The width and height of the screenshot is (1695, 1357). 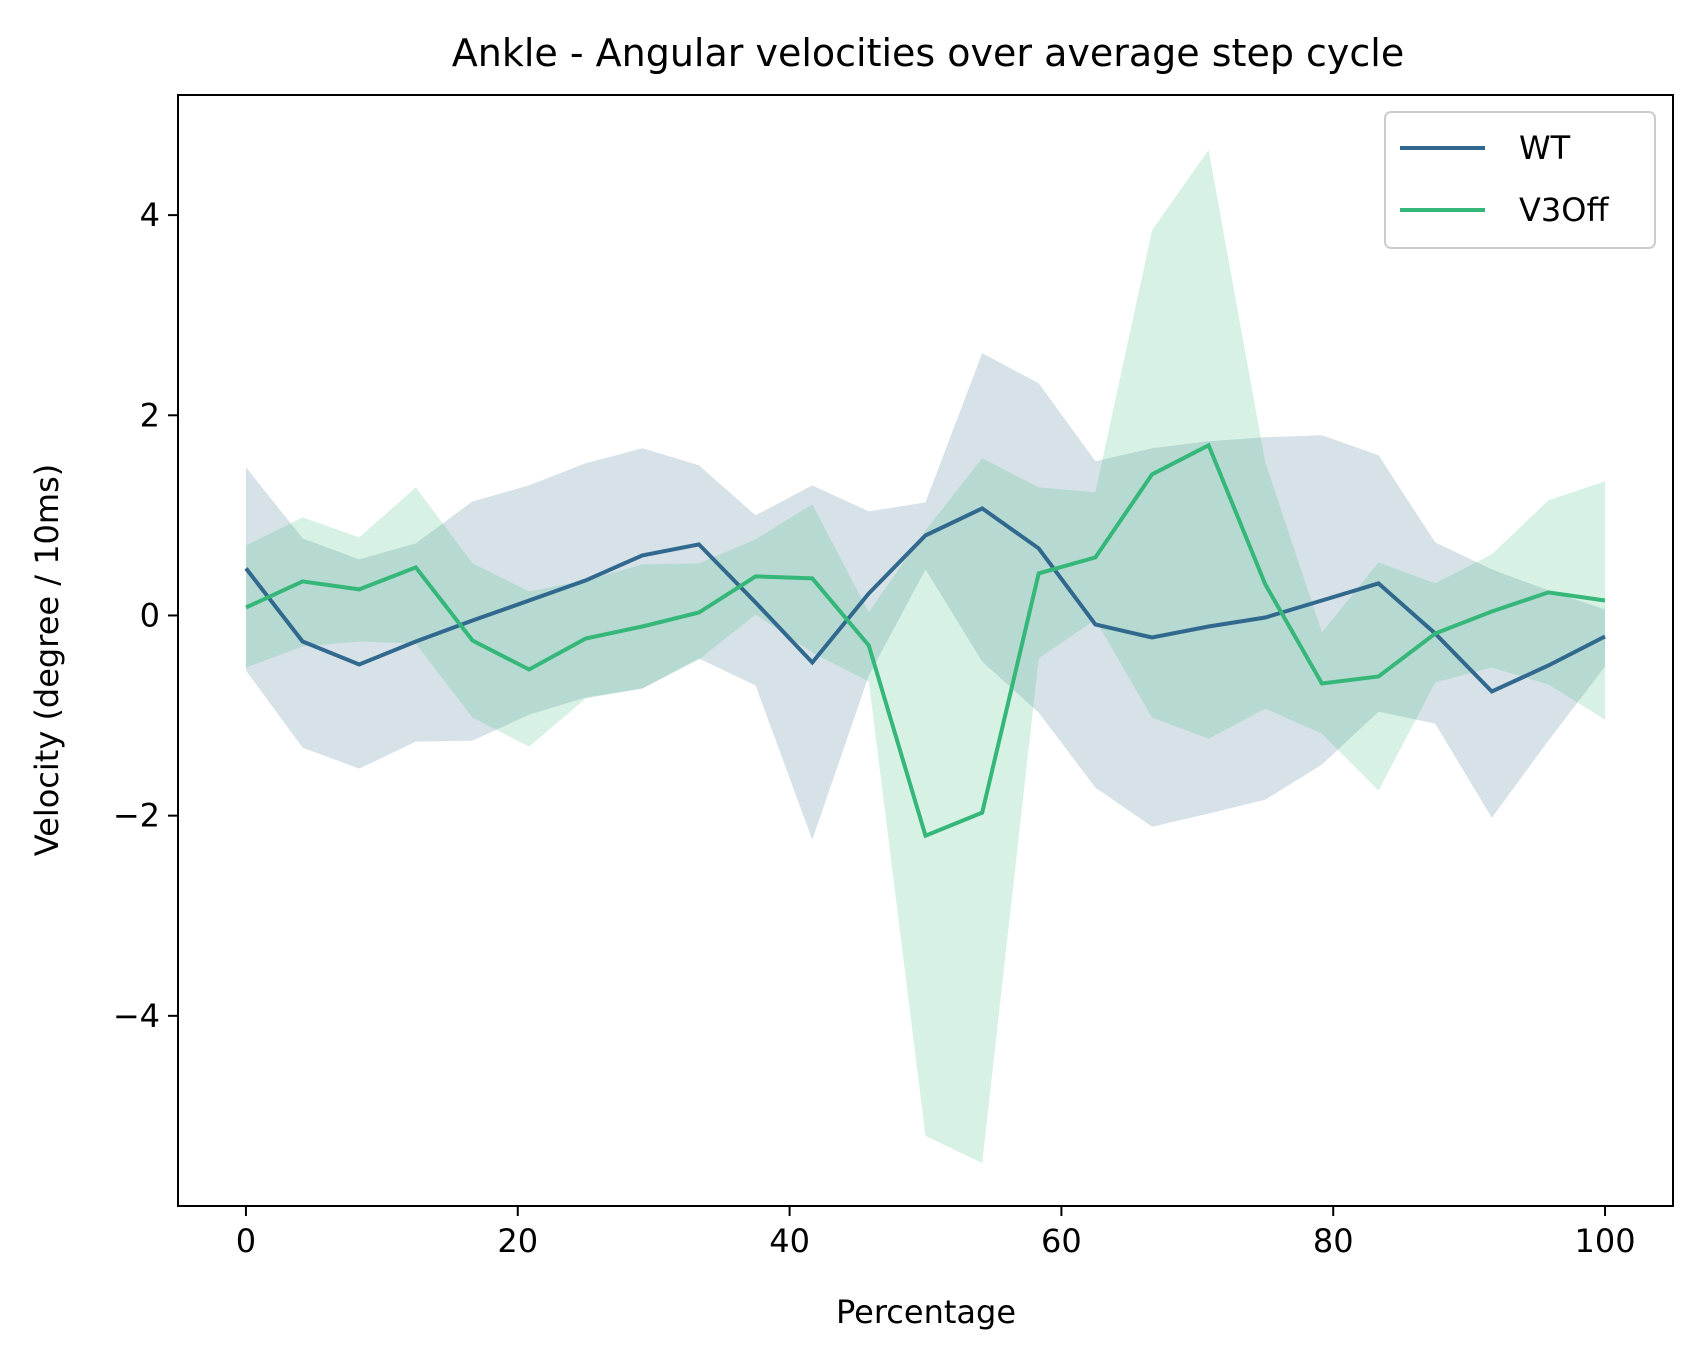 I want to click on series-line-wt, so click(x=925, y=600).